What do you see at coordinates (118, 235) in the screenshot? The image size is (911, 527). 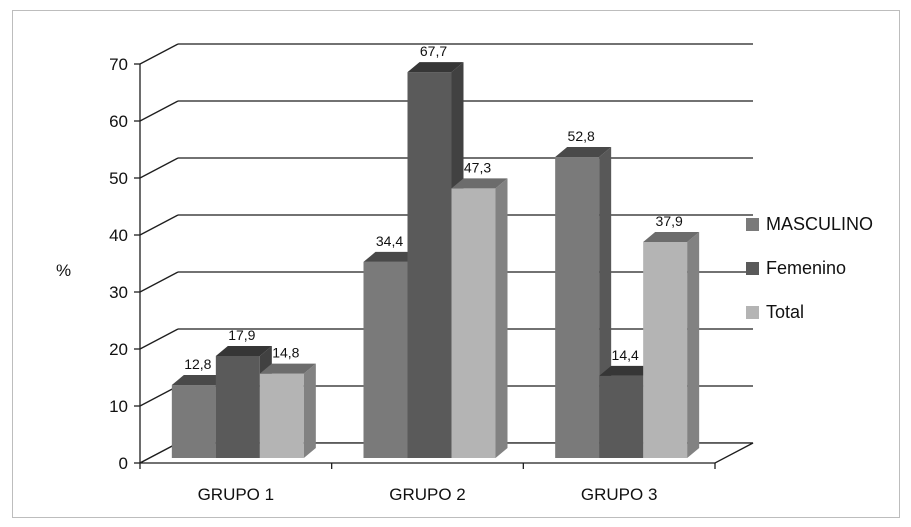 I see `y-tick-label: 40` at bounding box center [118, 235].